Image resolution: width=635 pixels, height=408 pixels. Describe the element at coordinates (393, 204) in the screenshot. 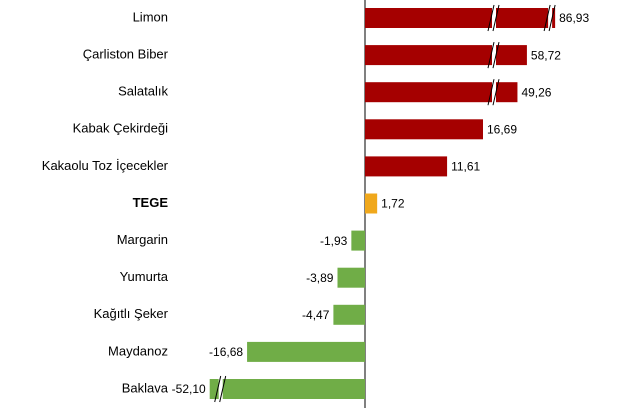

I see `value-label: 1,72` at that location.